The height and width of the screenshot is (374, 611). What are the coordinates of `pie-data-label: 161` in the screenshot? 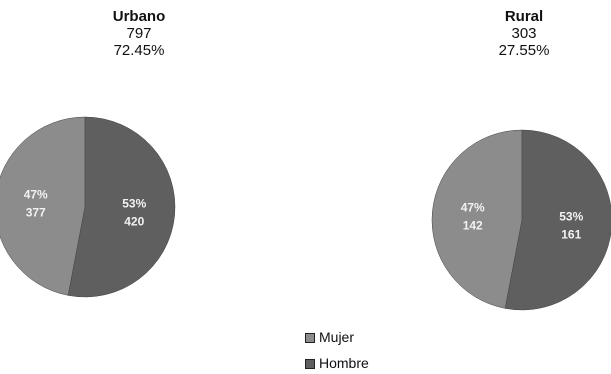 It's located at (571, 235).